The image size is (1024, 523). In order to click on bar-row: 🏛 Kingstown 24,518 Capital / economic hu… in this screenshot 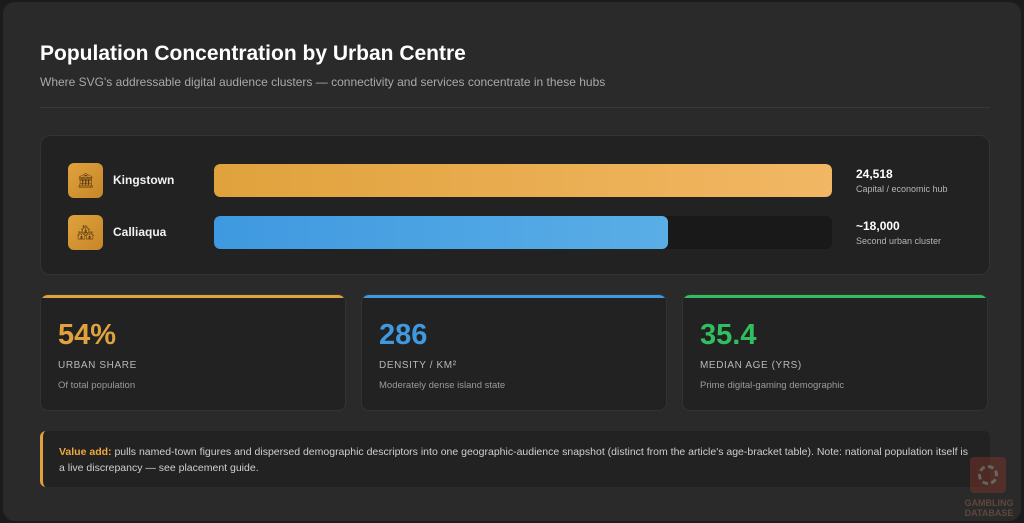, I will do `click(515, 180)`.